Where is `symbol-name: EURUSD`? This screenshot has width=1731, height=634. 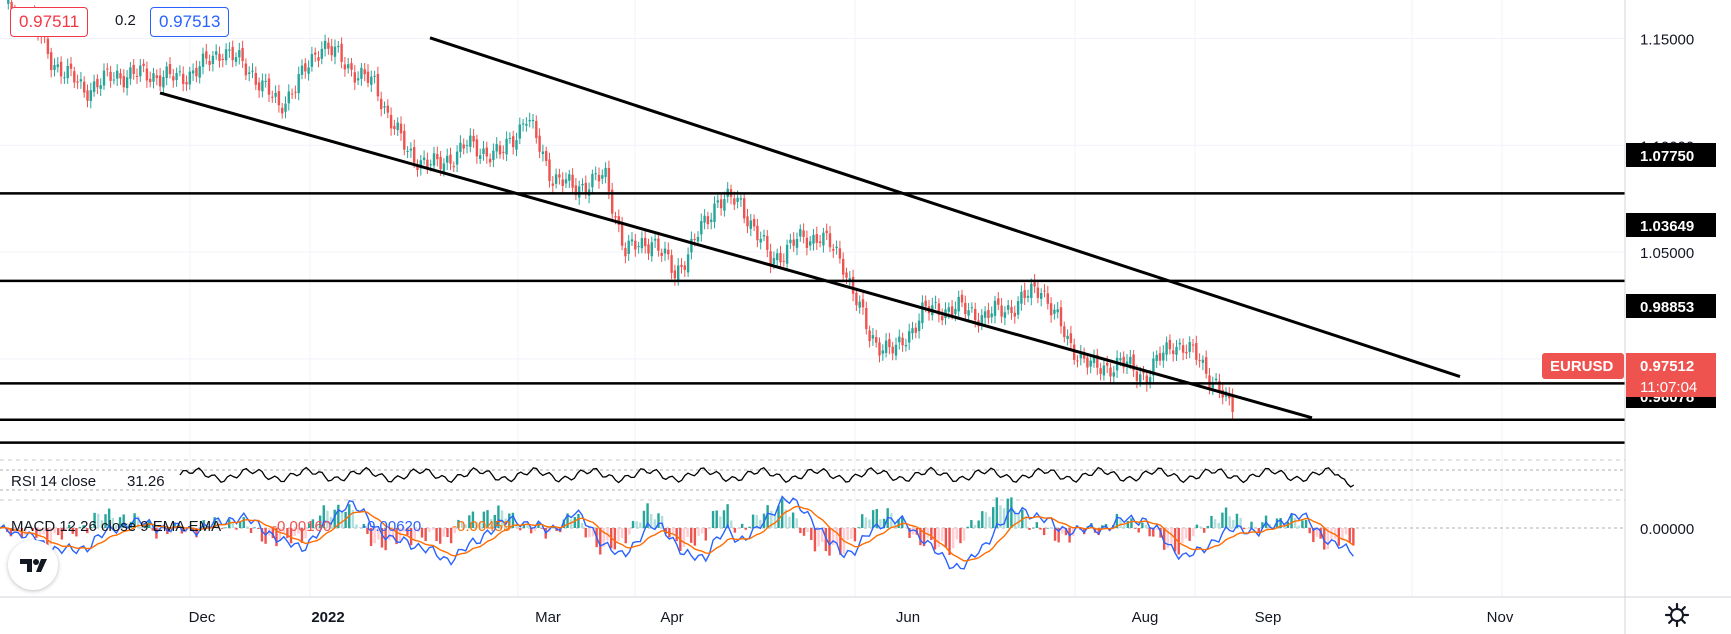 symbol-name: EURUSD is located at coordinates (1582, 366).